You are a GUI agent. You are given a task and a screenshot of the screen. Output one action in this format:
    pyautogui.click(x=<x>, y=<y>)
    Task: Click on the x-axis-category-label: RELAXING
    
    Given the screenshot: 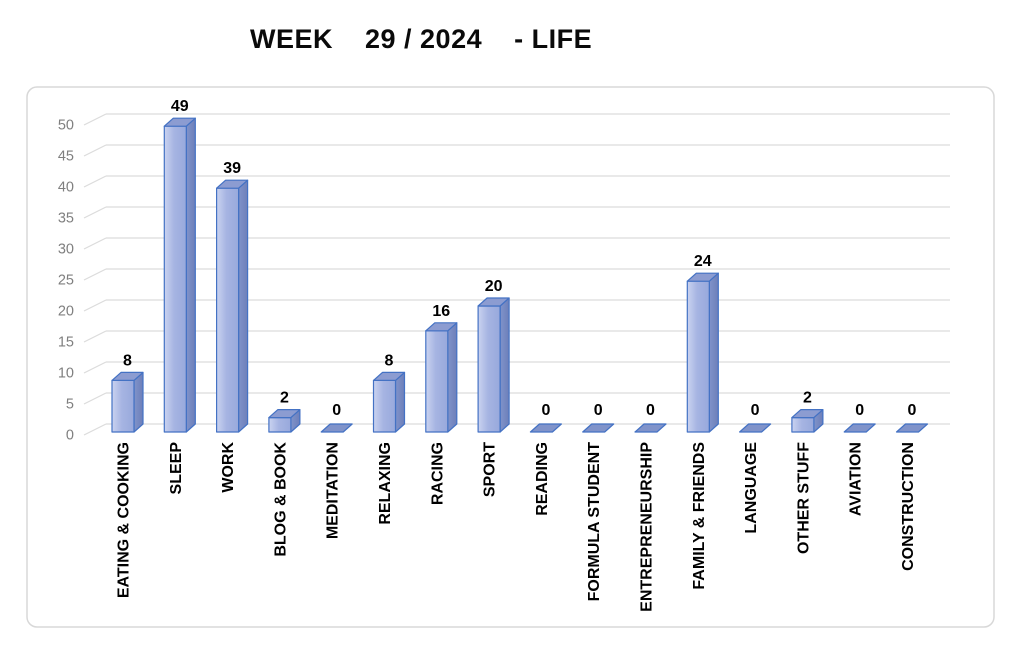 What is the action you would take?
    pyautogui.click(x=385, y=483)
    